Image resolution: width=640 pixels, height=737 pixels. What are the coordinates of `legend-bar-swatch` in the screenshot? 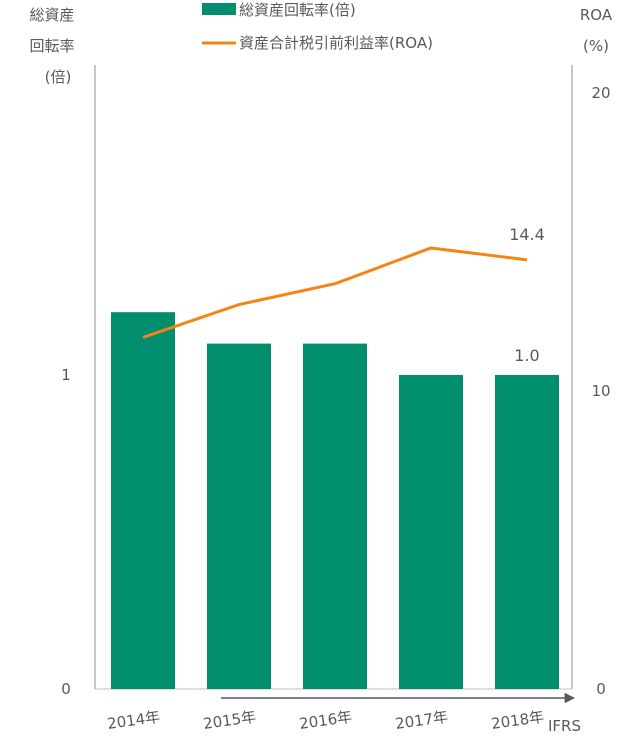 It's located at (219, 9).